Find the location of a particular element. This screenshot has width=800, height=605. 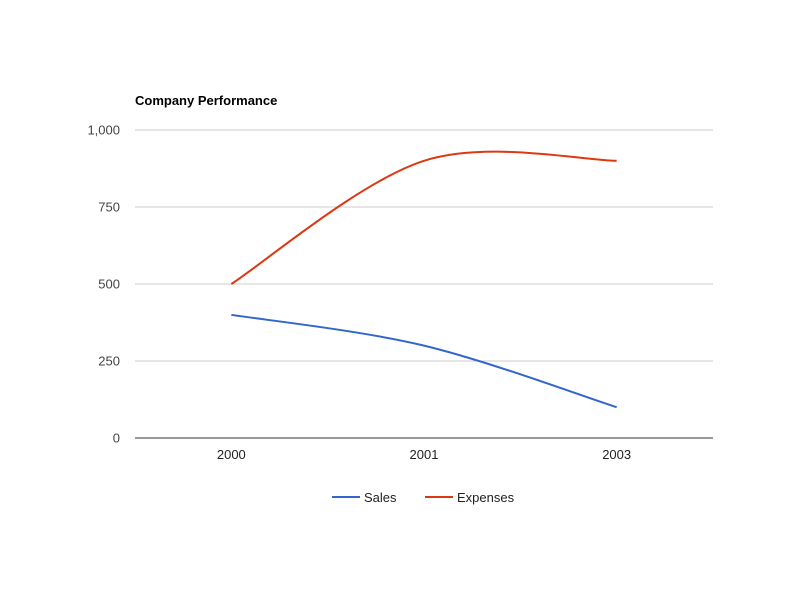

legend-item-sales: Sales is located at coordinates (364, 497).